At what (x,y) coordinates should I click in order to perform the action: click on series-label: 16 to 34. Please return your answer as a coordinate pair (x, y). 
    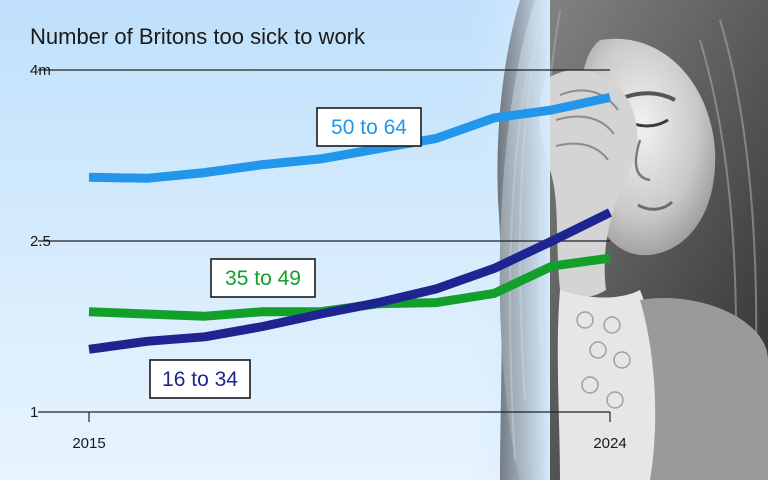
    Looking at the image, I should click on (200, 379).